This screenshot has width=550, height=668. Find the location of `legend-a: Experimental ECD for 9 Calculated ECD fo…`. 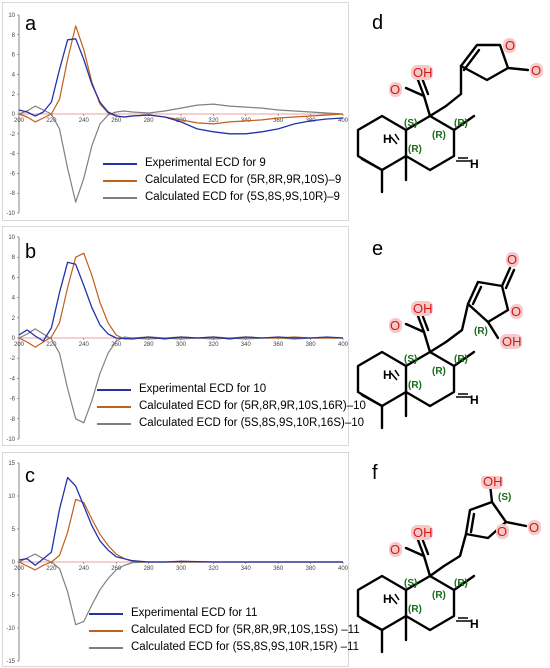

legend-a: Experimental ECD for 9 Calculated ECD fo… is located at coordinates (222, 180).